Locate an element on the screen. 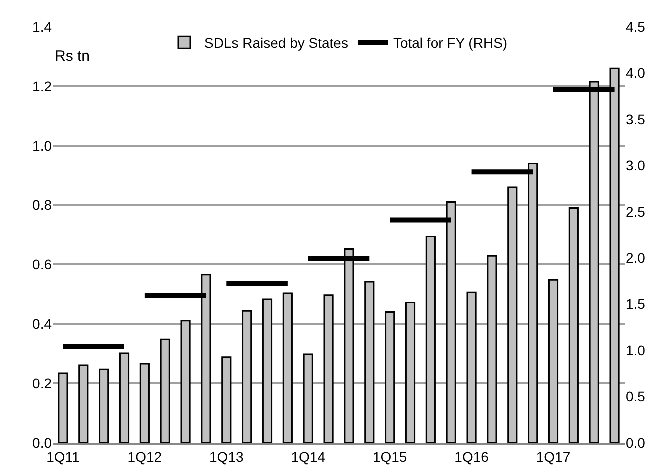  x-tick-label: 1Q14 is located at coordinates (308, 456).